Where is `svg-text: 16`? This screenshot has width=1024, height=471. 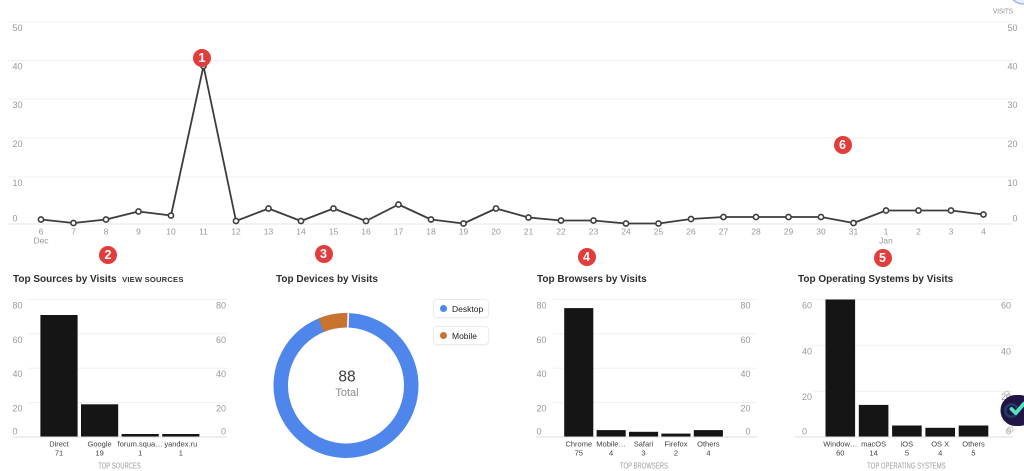
svg-text: 16 is located at coordinates (366, 232).